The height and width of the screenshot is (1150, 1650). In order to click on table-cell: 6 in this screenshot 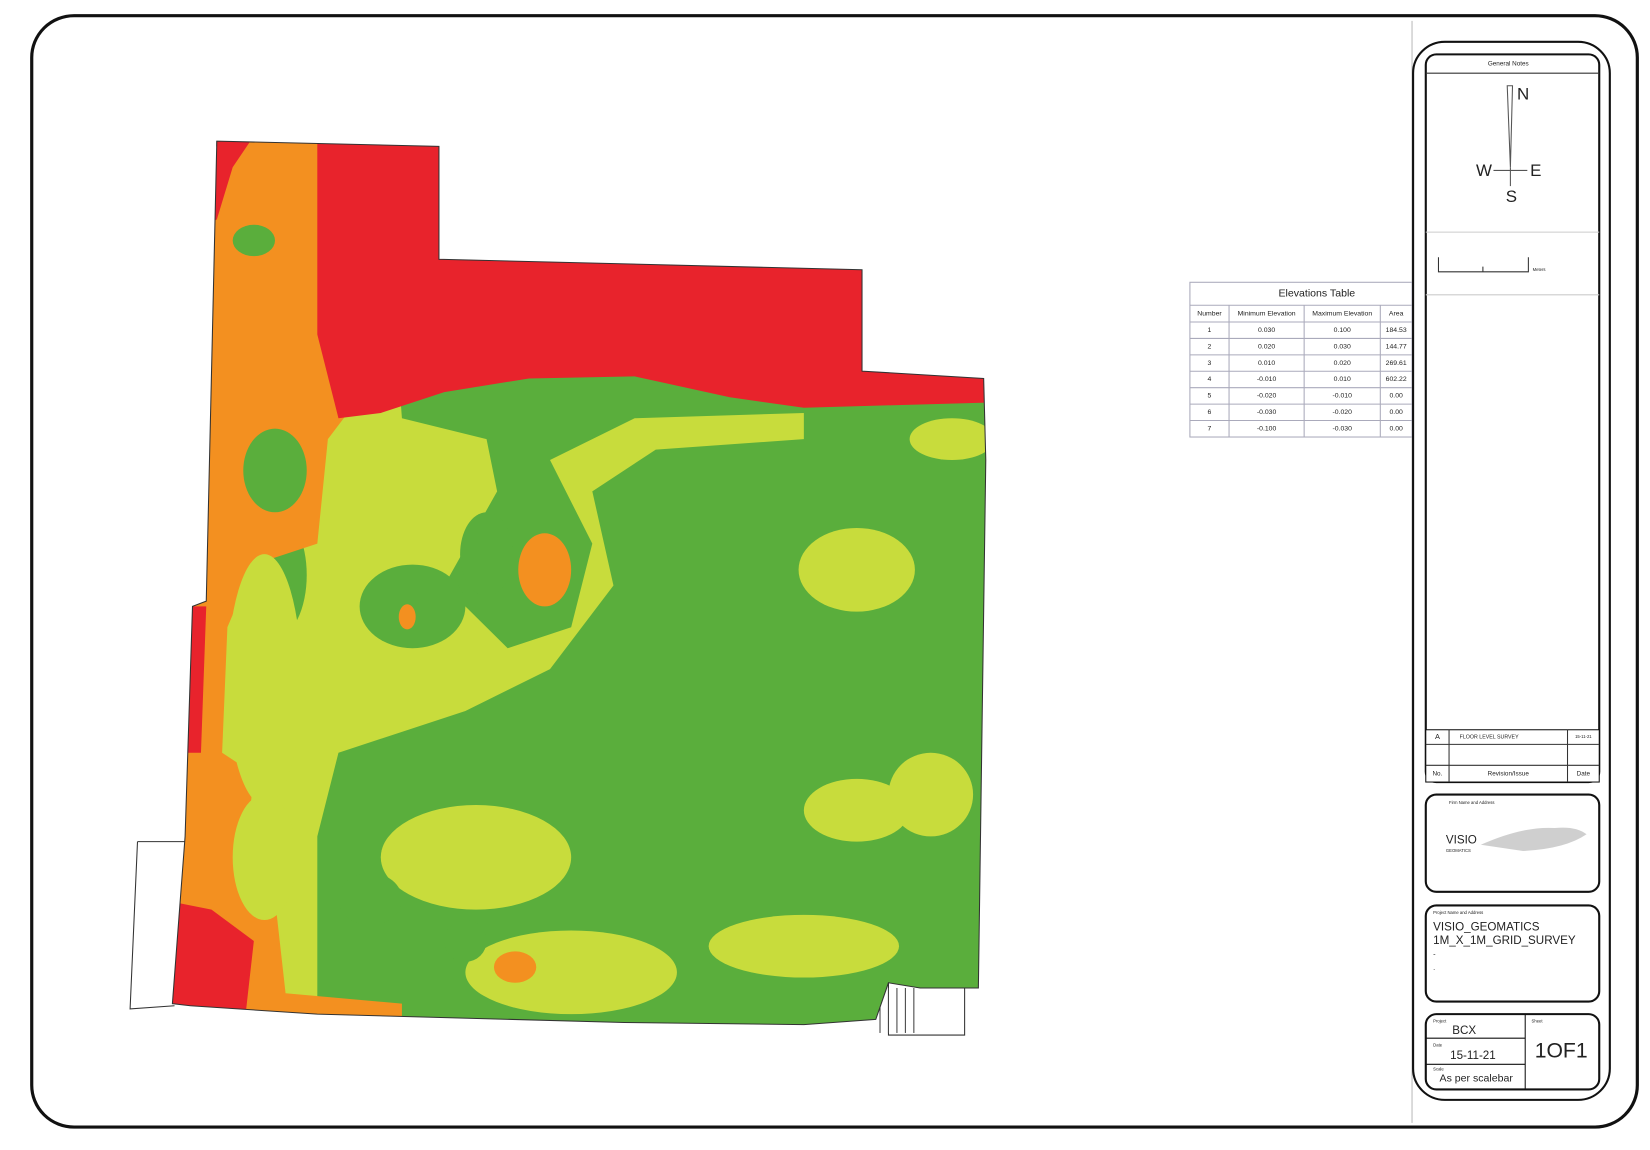, I will do `click(1210, 412)`.